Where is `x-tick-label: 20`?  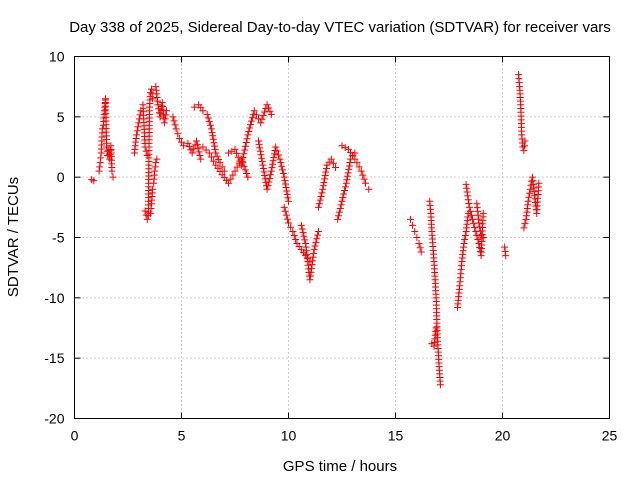 x-tick-label: 20 is located at coordinates (503, 436).